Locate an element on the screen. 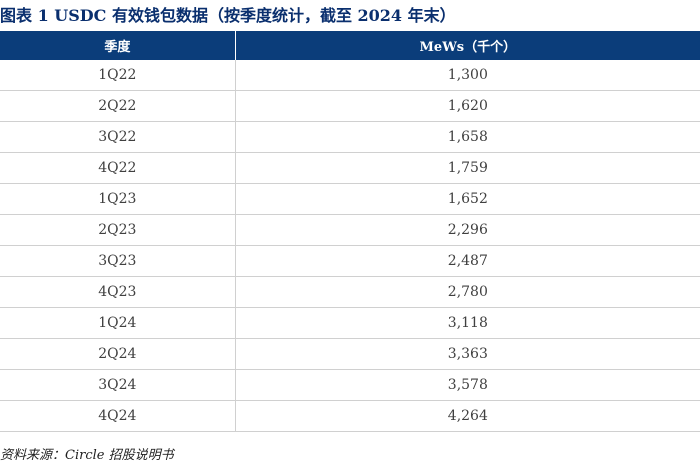  quarter-cell: 1Q22 is located at coordinates (118, 75).